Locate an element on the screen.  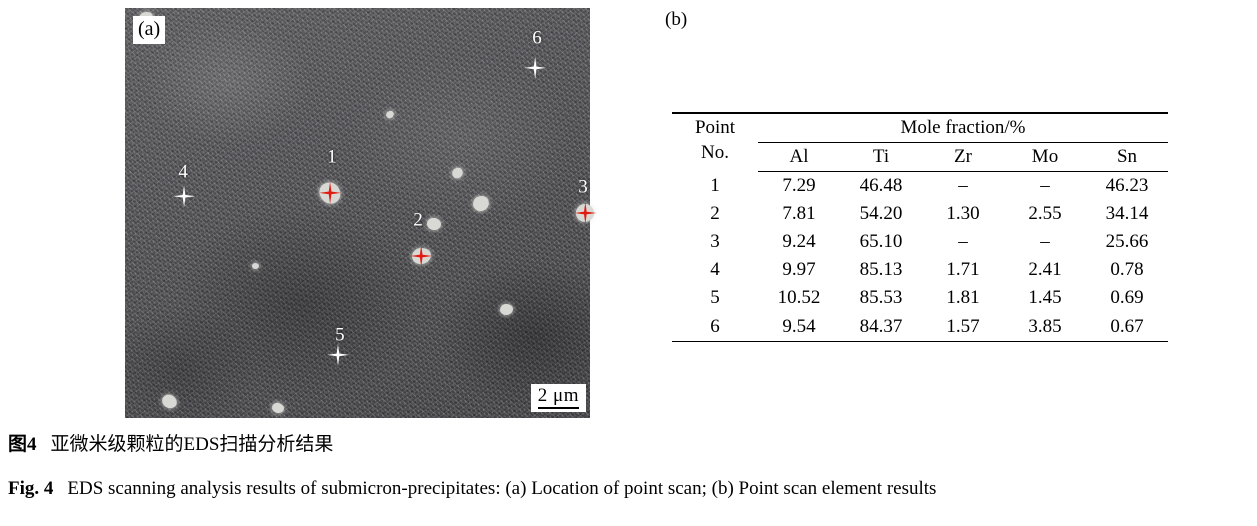
point-head-line2: No. is located at coordinates (715, 153).